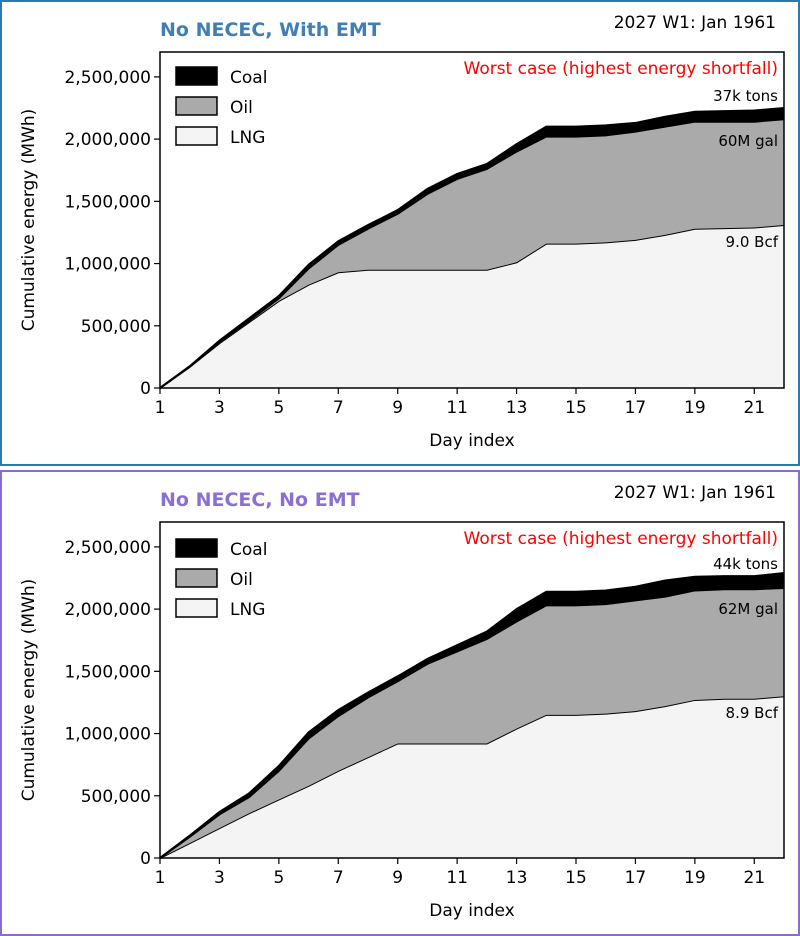  What do you see at coordinates (752, 713) in the screenshot?
I see `lng-end-label: 8.9 Bcf` at bounding box center [752, 713].